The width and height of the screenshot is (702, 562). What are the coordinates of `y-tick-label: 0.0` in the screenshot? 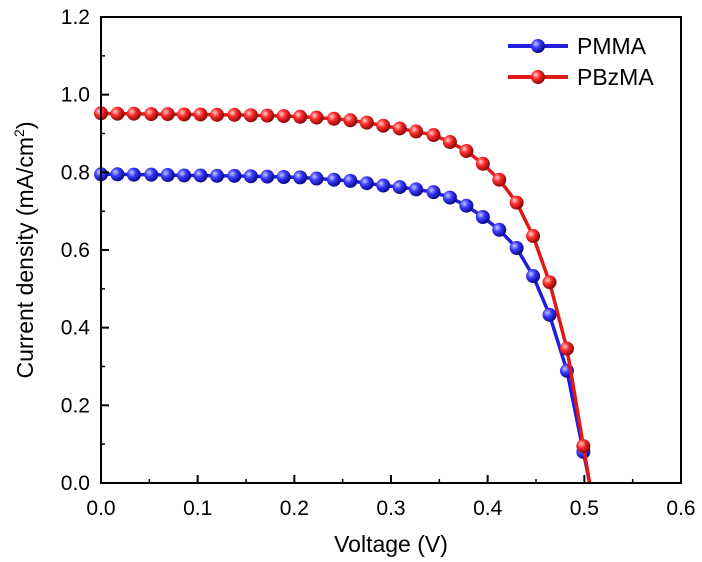 It's located at (75, 483).